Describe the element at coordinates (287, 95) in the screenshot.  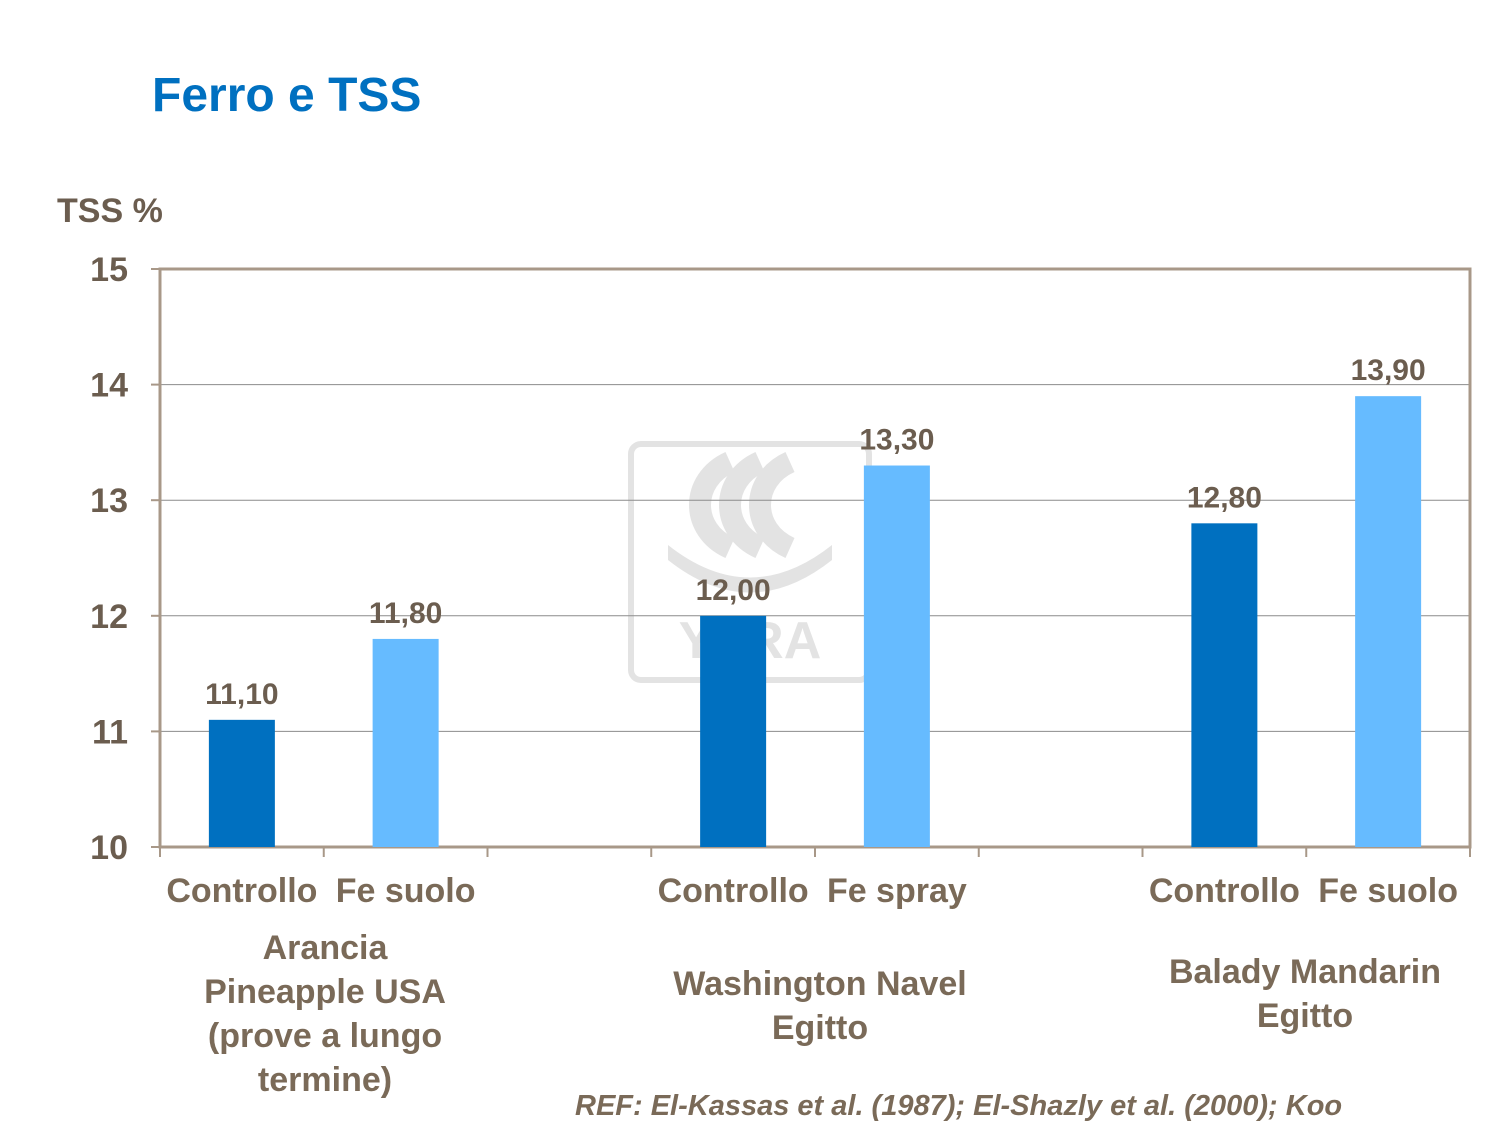
I see `page-title: Ferro e TSS` at that location.